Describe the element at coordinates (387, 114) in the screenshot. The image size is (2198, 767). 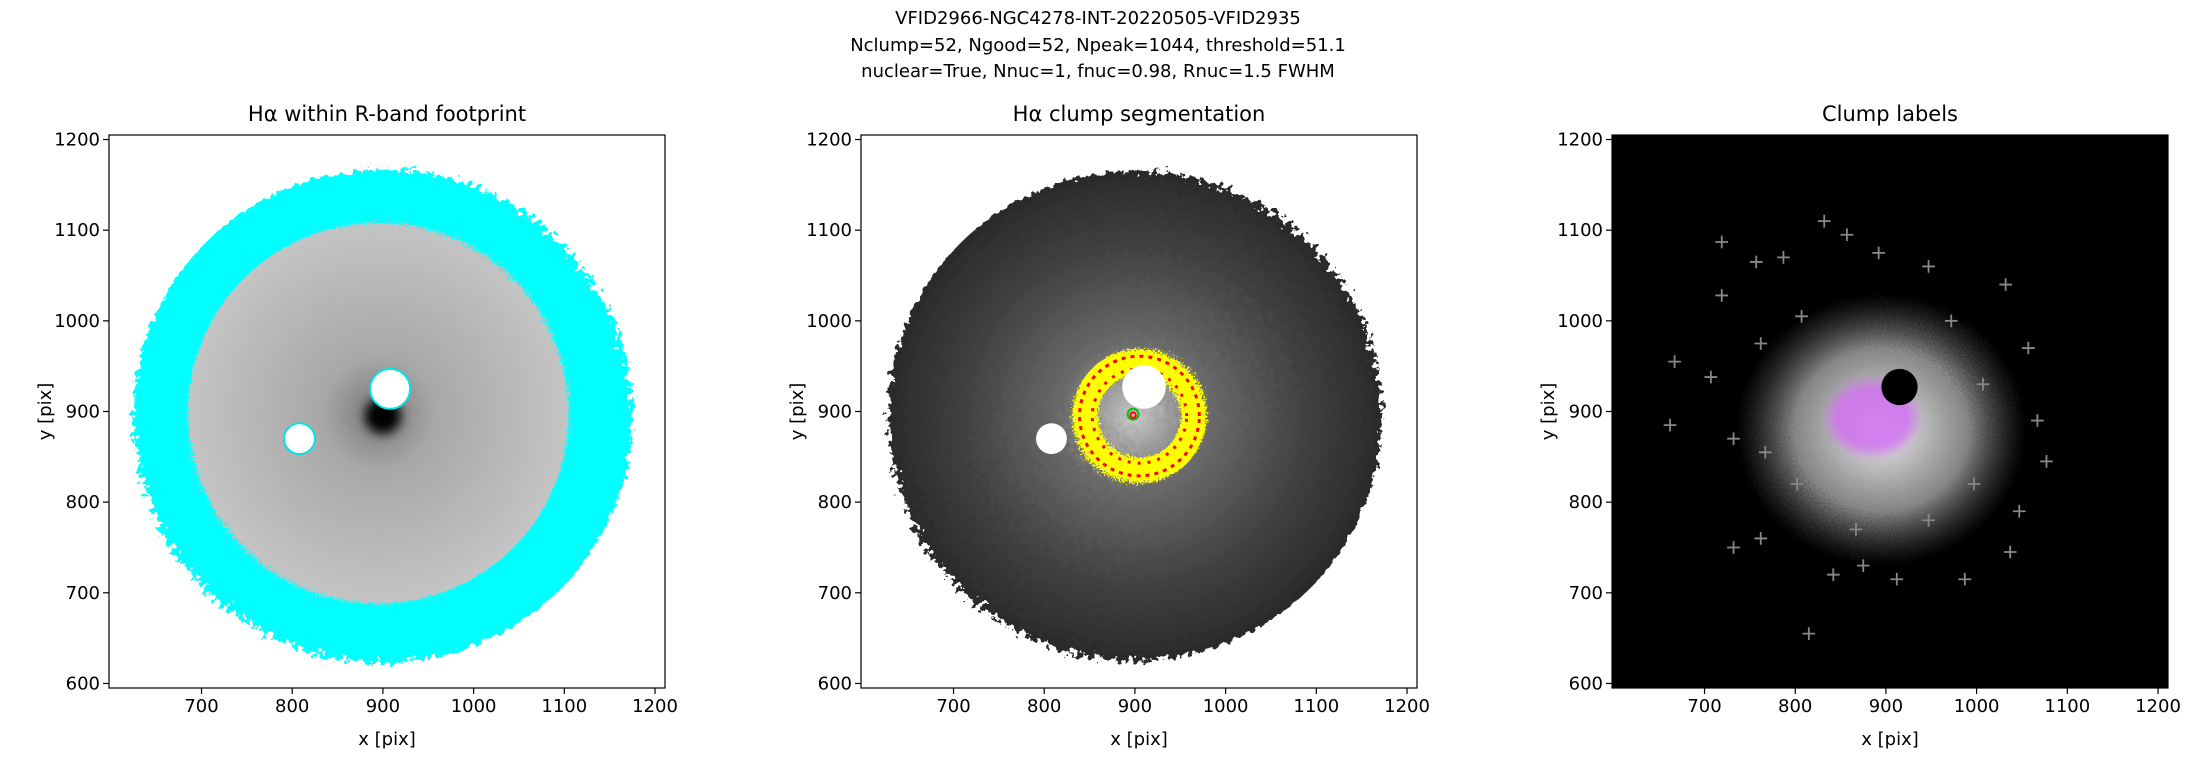
I see `axes-title: Hα within R-band footprint` at that location.